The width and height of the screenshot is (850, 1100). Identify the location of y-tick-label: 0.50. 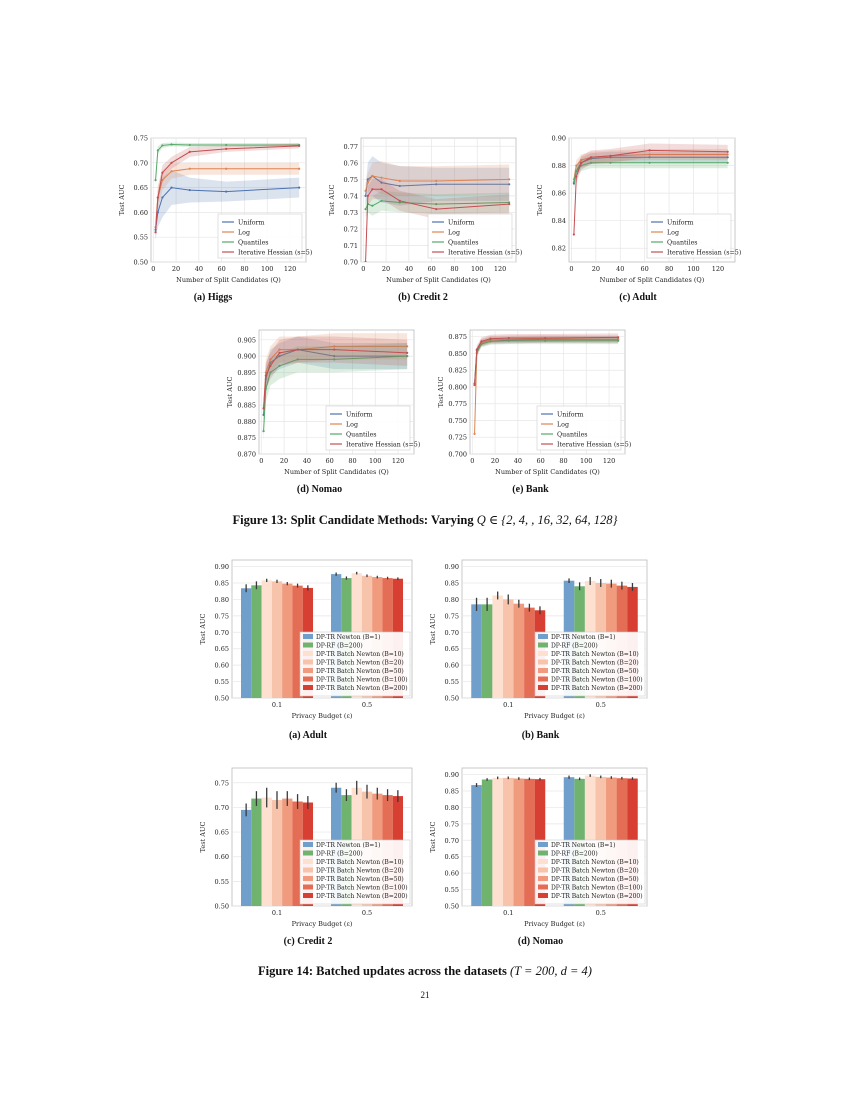
(452, 907).